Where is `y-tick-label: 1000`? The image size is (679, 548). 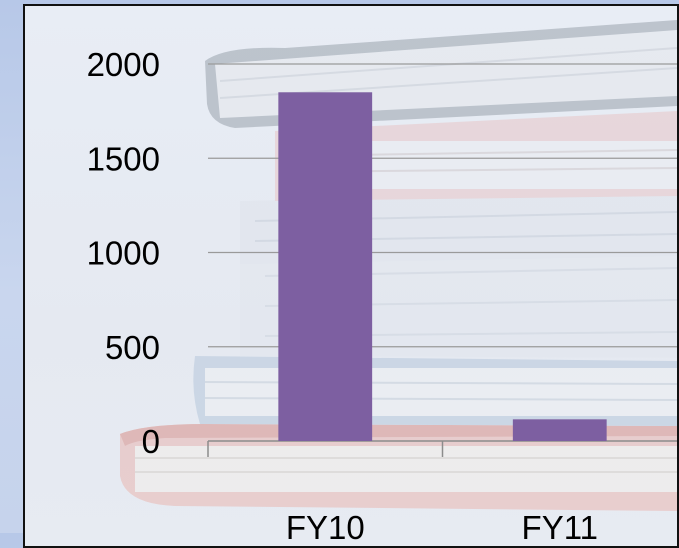
y-tick-label: 1000 is located at coordinates (123, 253).